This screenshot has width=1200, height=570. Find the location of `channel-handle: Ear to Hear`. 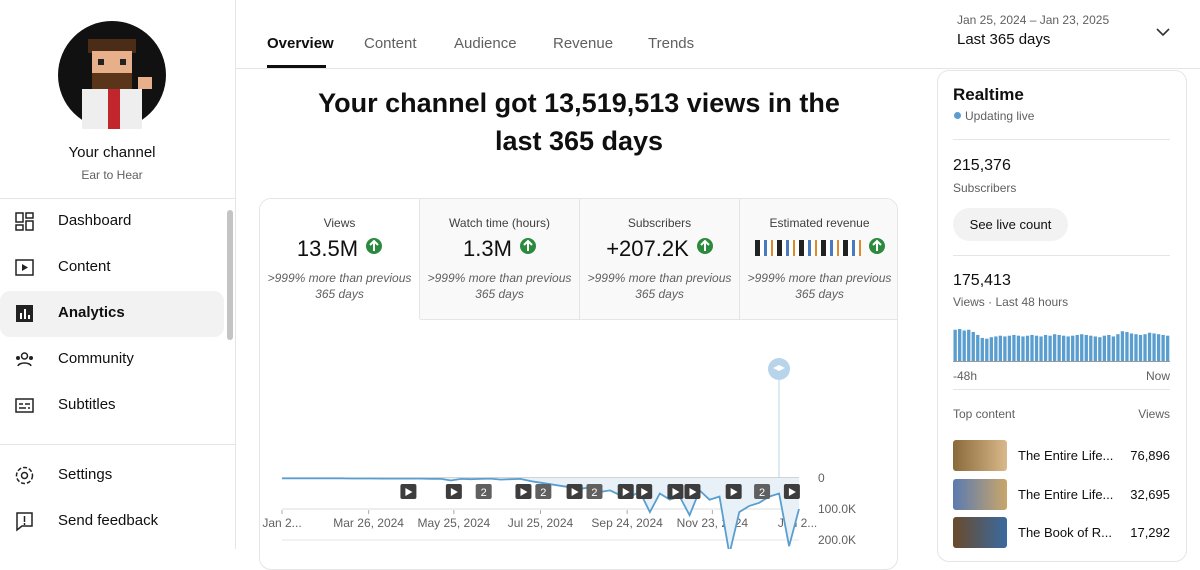

channel-handle: Ear to Hear is located at coordinates (112, 175).